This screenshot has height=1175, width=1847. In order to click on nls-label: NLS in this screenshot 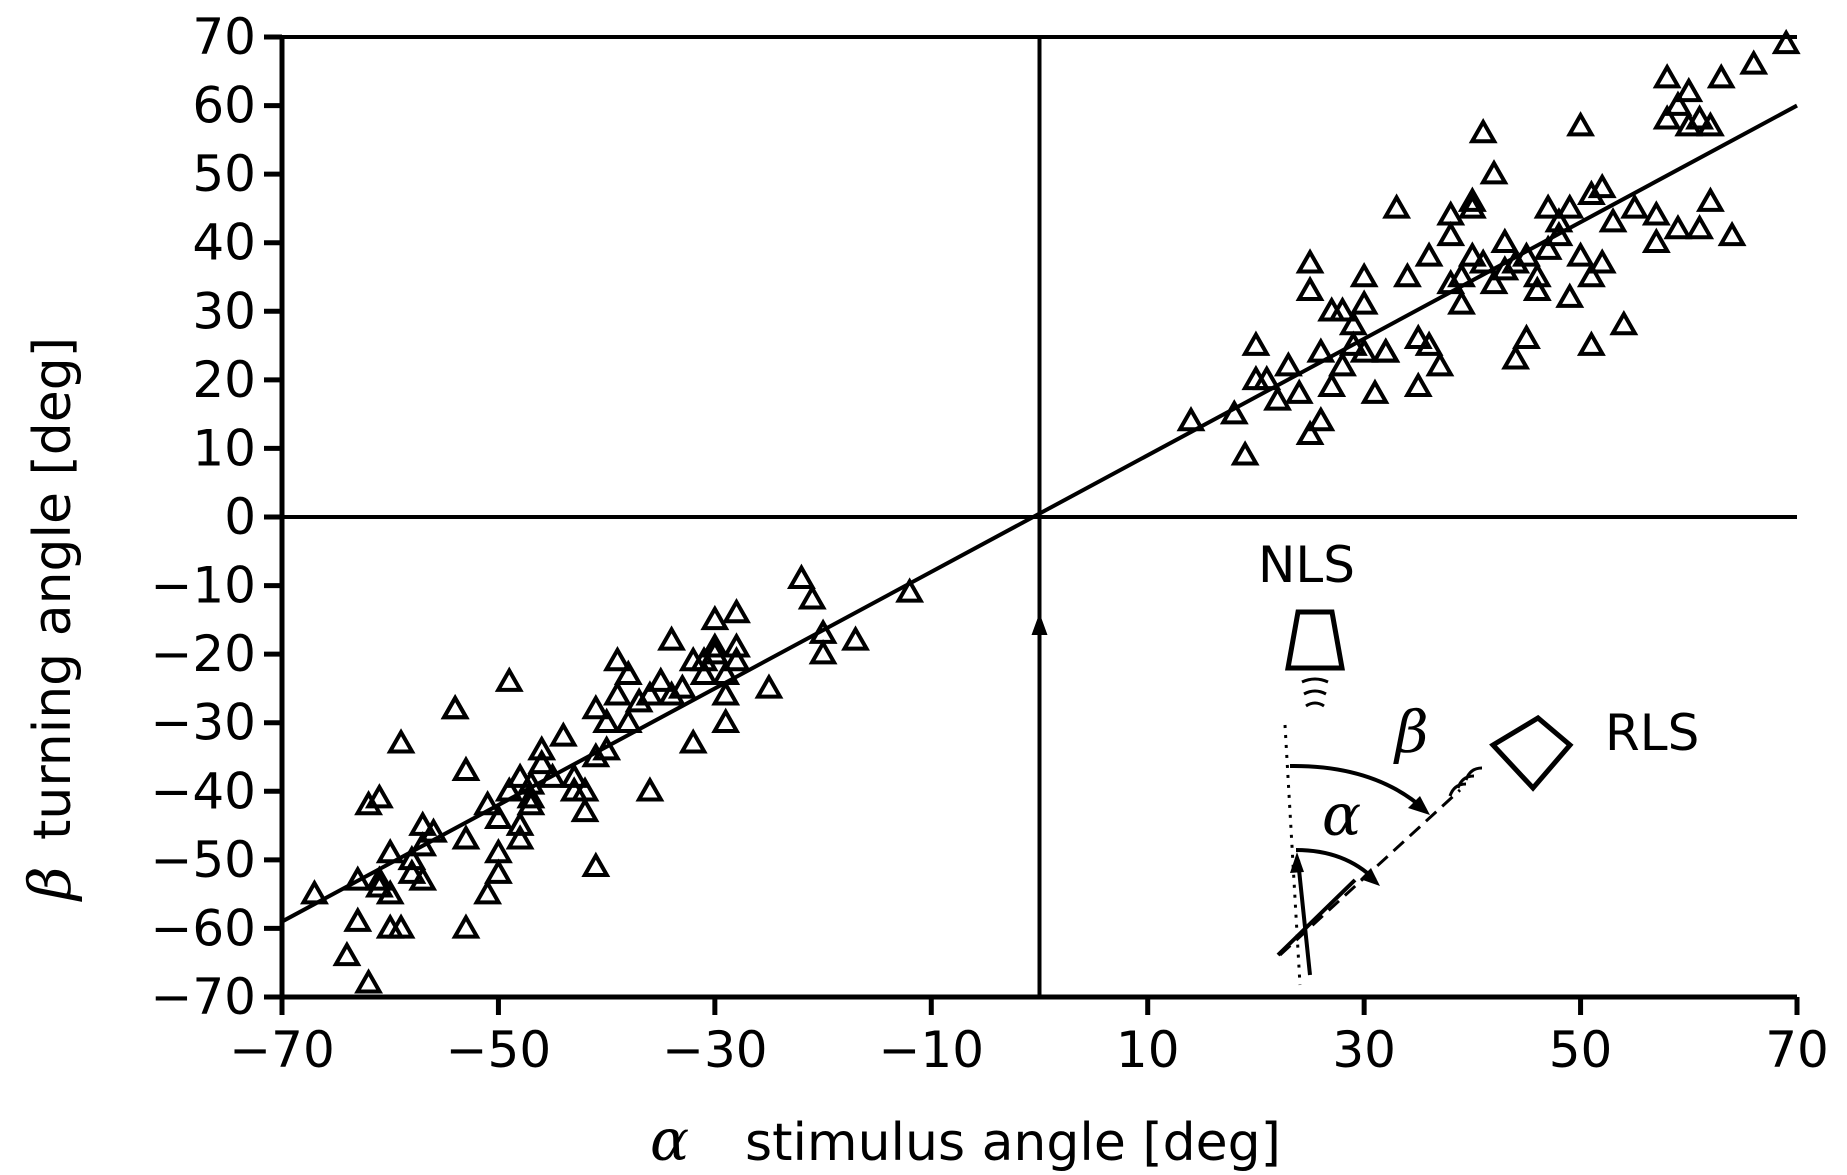, I will do `click(1306, 565)`.